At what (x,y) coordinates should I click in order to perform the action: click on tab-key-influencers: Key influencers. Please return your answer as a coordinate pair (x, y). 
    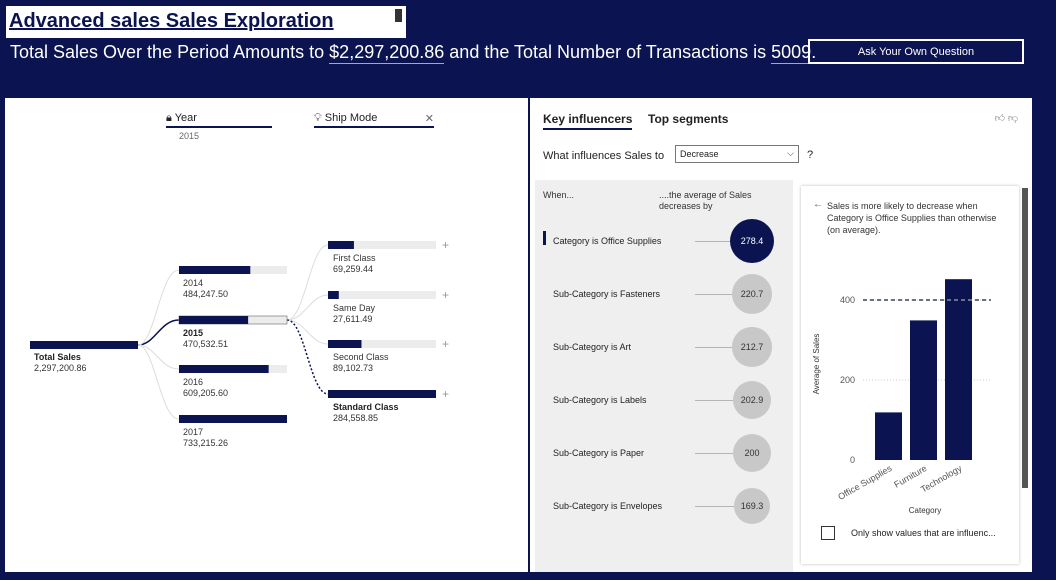
    Looking at the image, I should click on (588, 121).